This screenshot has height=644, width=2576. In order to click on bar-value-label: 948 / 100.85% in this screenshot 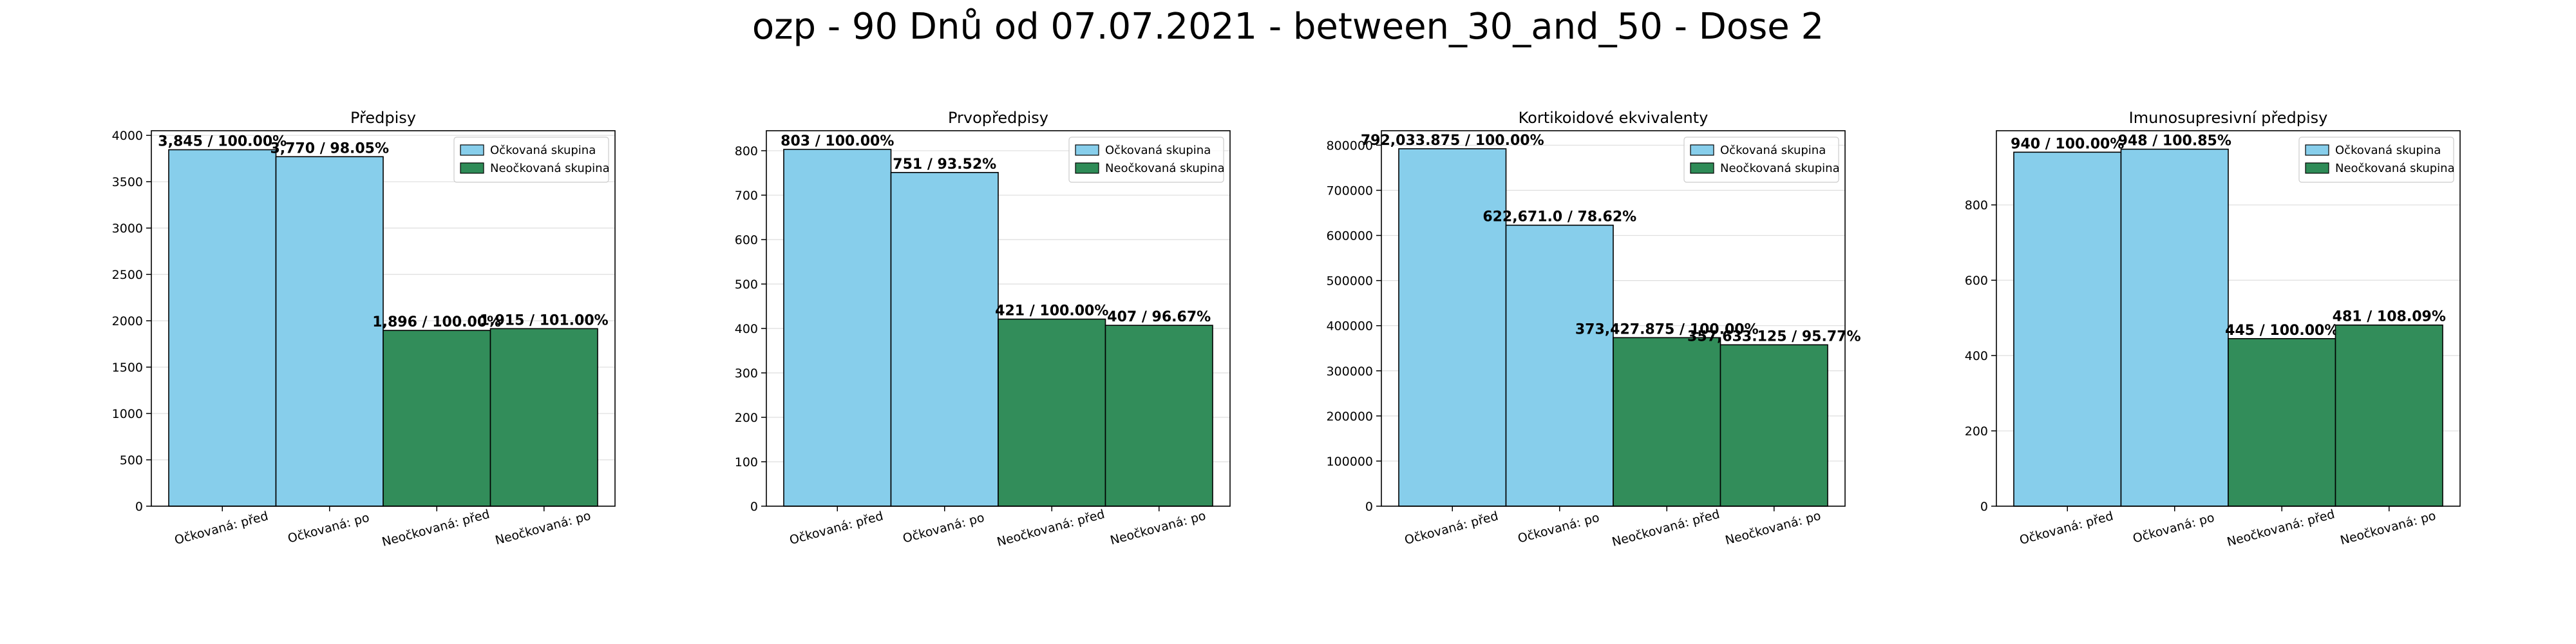, I will do `click(2174, 141)`.